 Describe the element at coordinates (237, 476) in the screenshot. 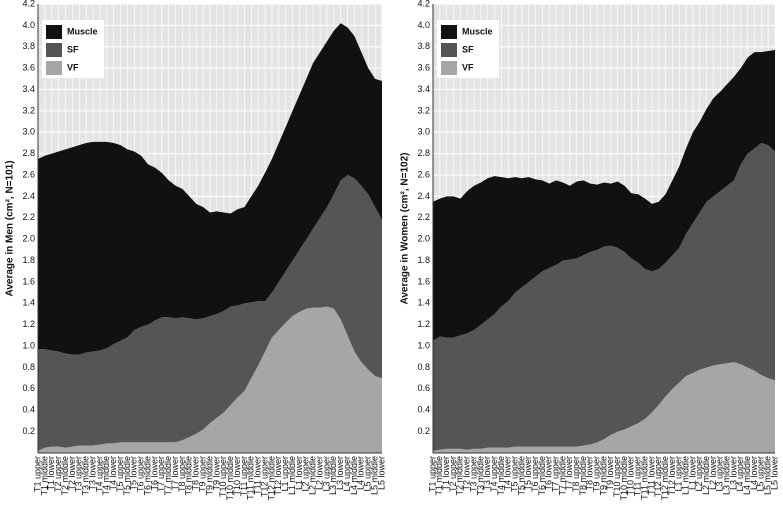

I see `x-tick-label: T10 lower` at that location.